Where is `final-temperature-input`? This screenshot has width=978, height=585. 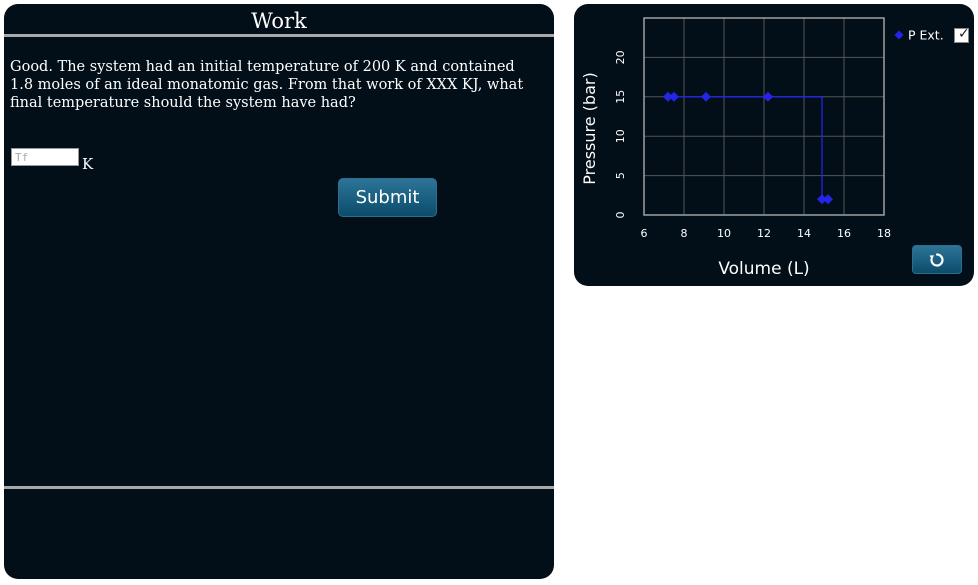 final-temperature-input is located at coordinates (45, 157).